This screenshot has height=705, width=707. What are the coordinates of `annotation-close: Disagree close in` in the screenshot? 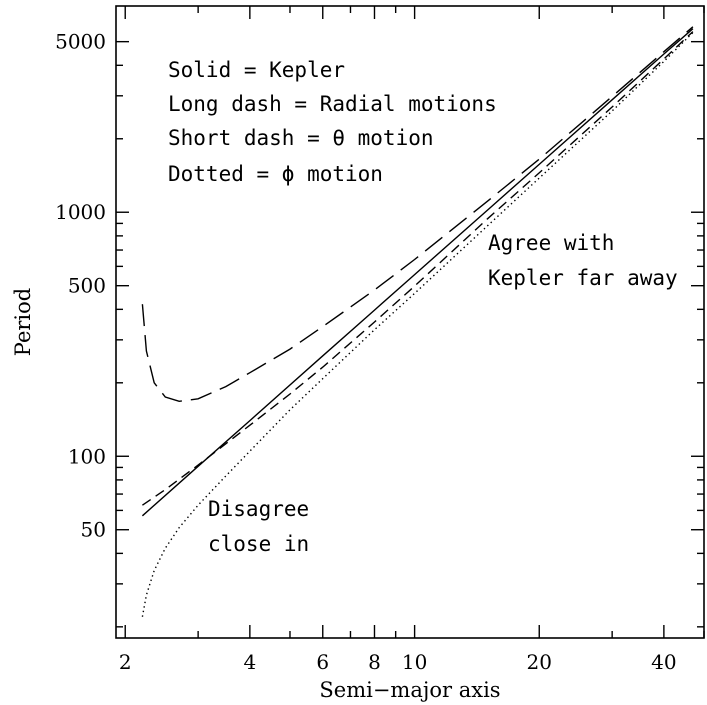 It's located at (258, 526).